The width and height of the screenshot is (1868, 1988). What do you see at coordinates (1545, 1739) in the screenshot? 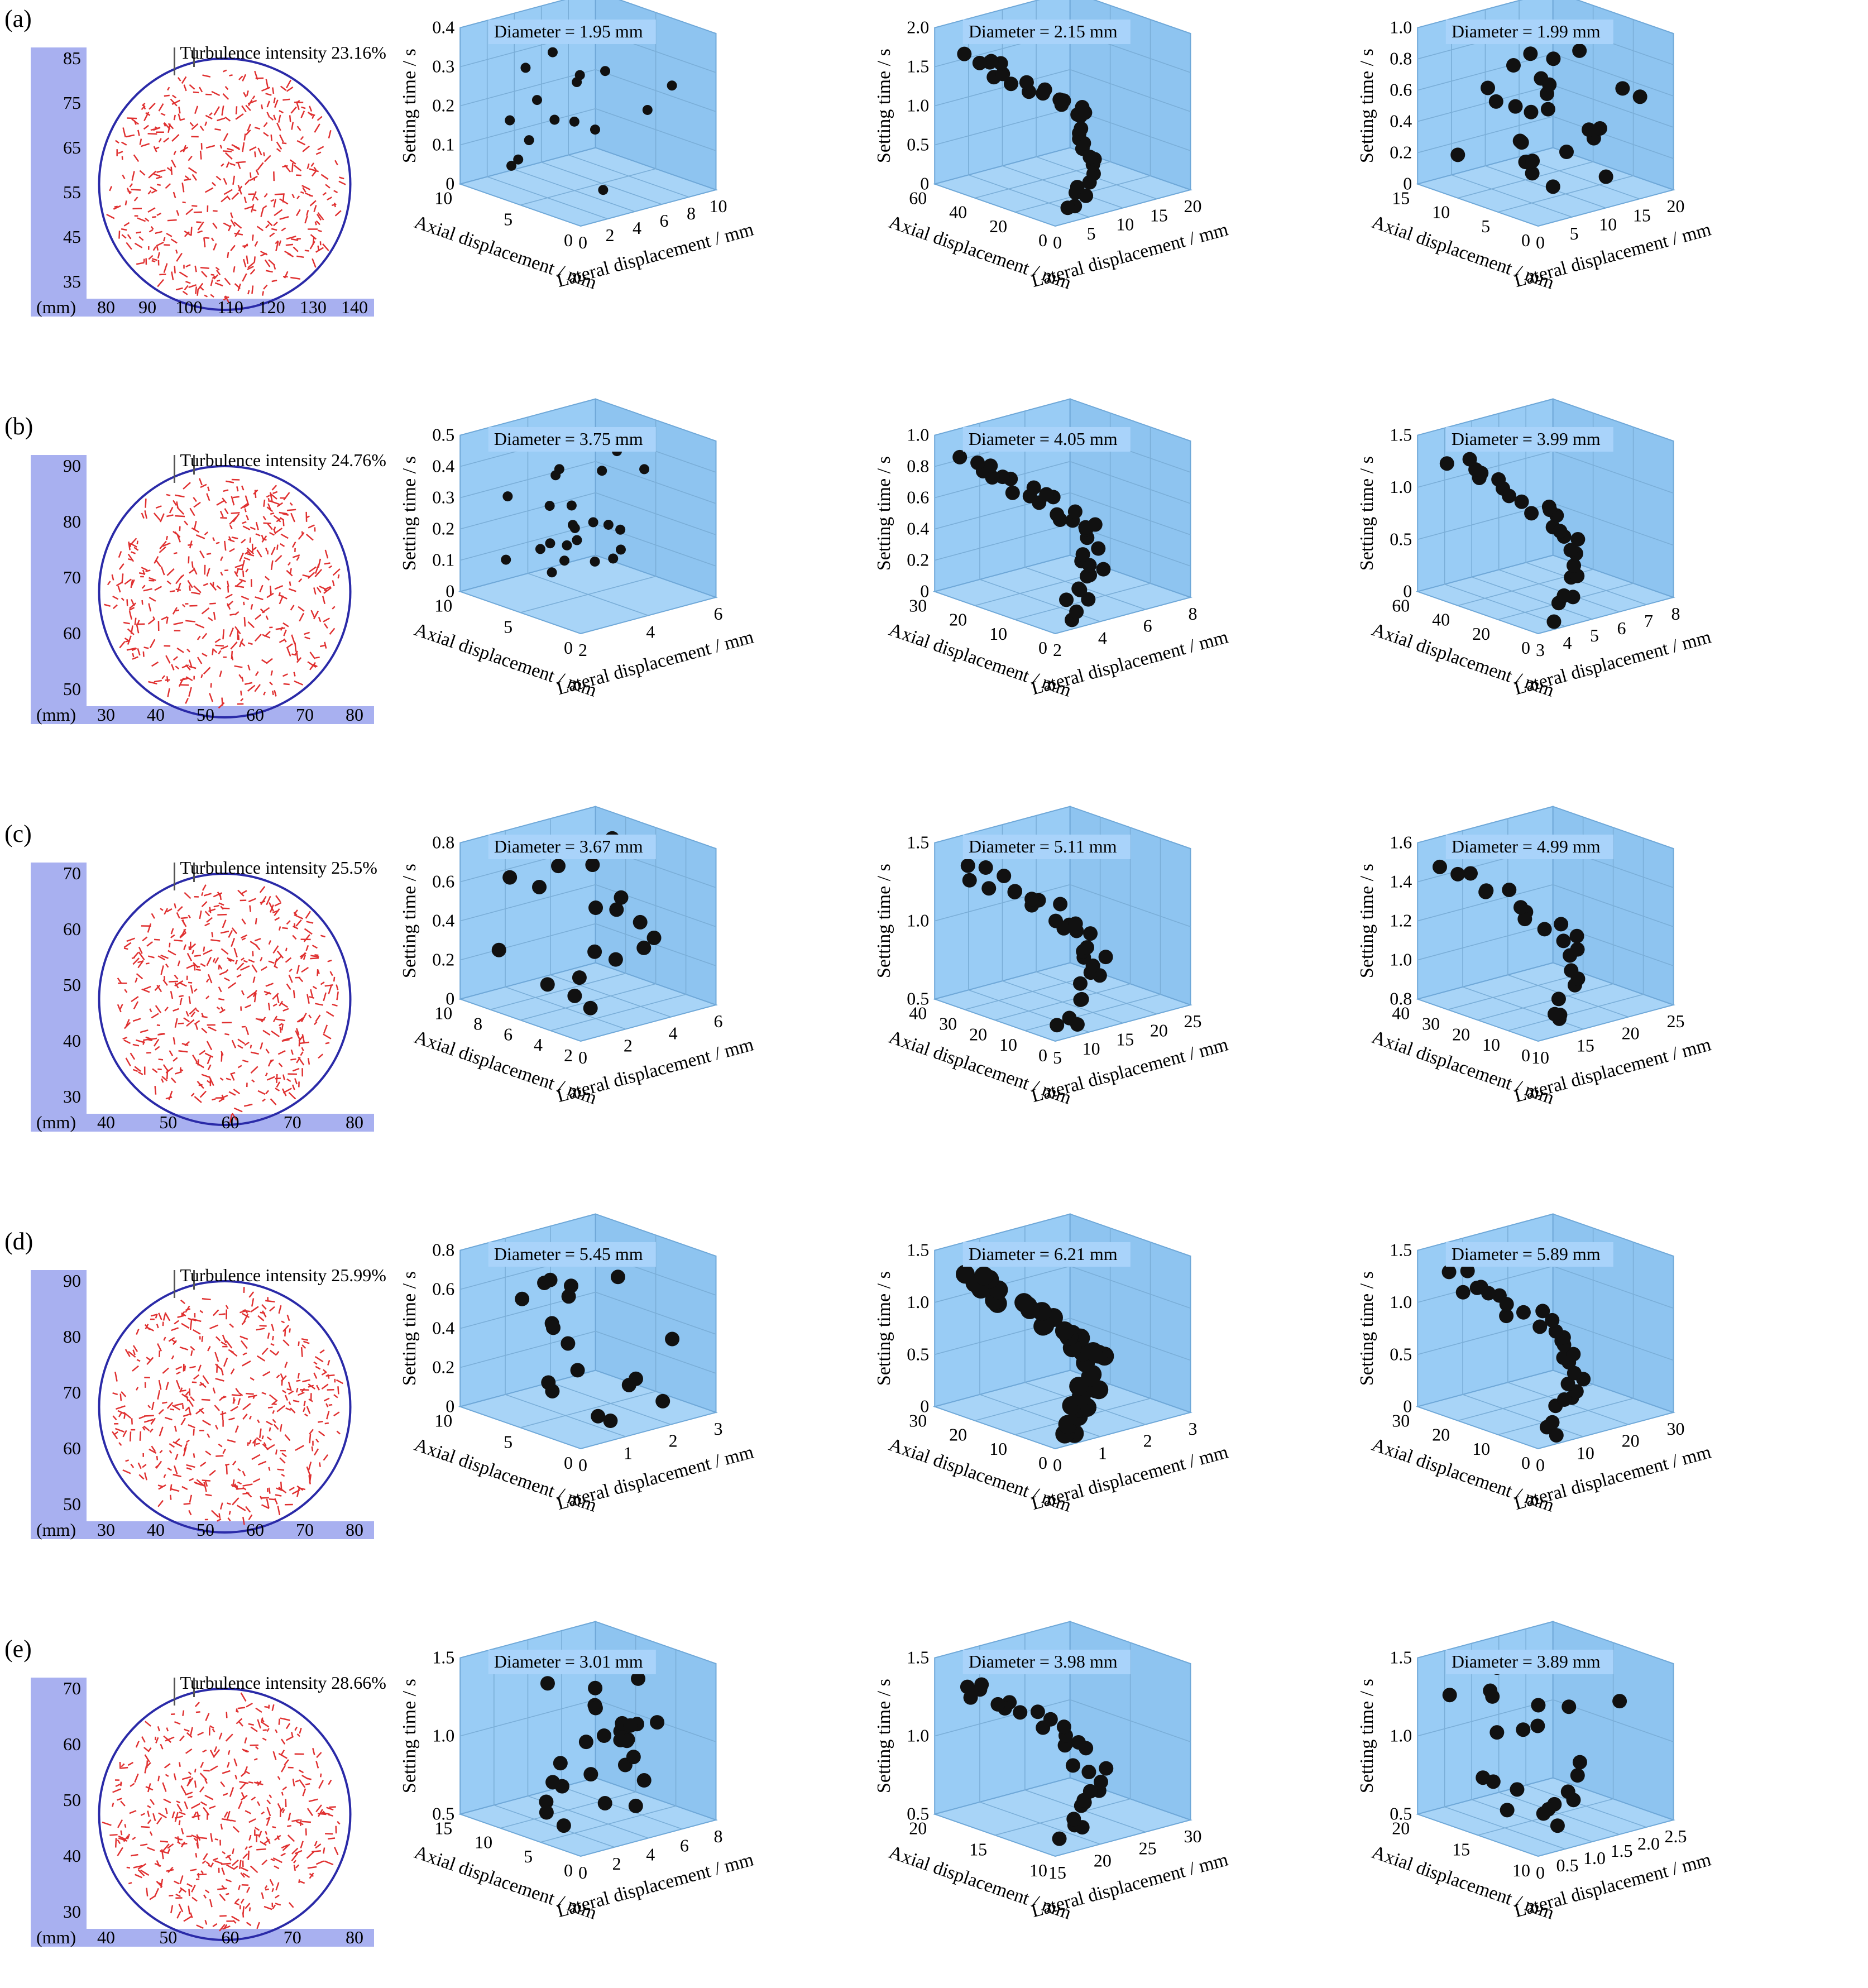
I see `grid` at bounding box center [1545, 1739].